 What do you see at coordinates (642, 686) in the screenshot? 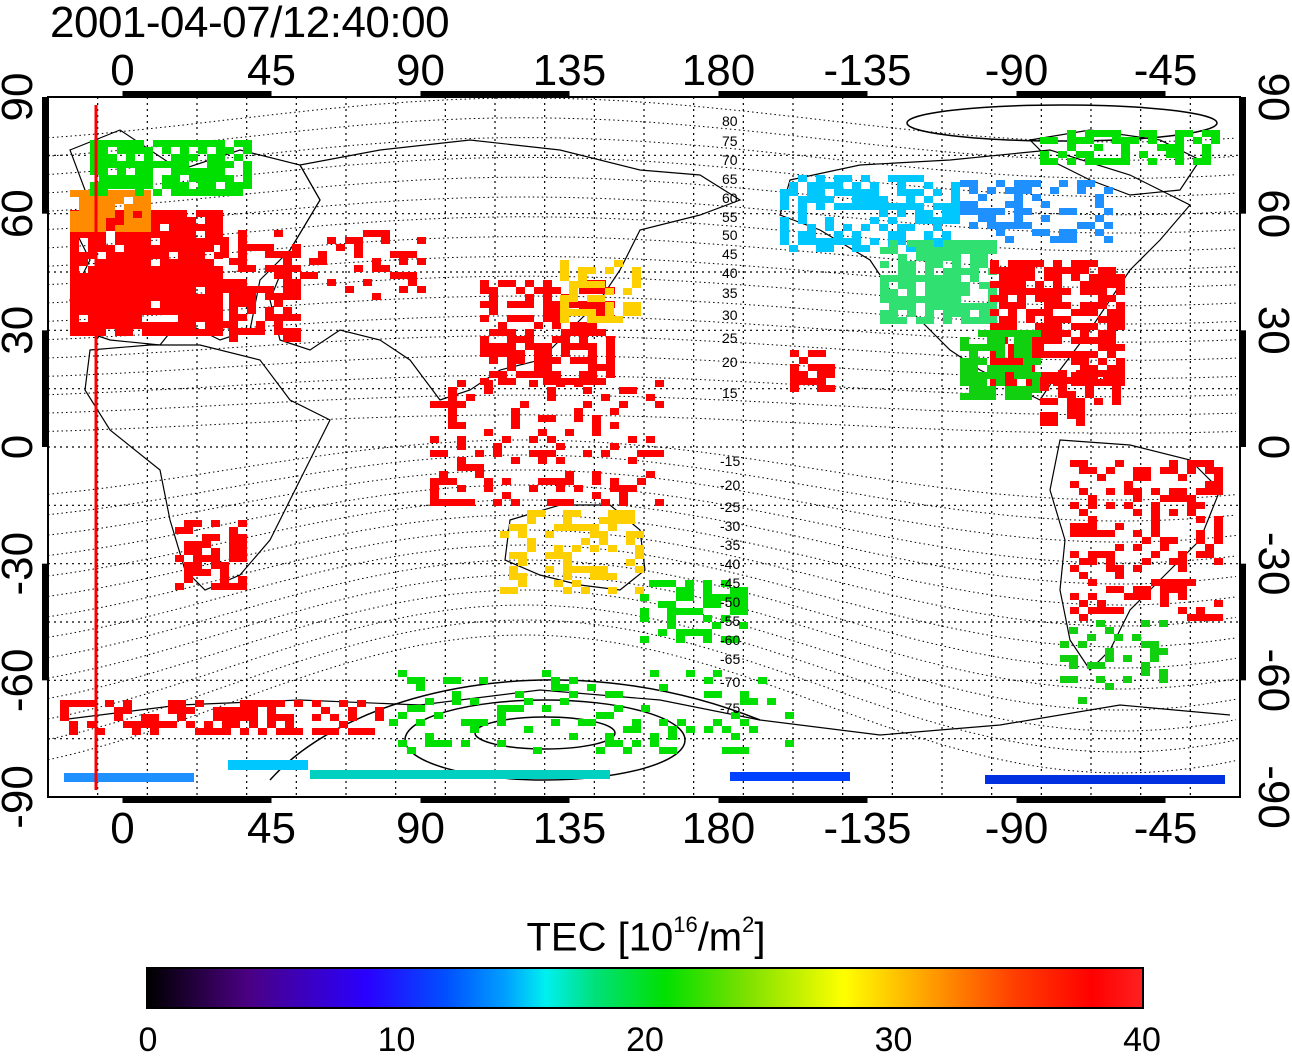
I see `magnetic-contour` at bounding box center [642, 686].